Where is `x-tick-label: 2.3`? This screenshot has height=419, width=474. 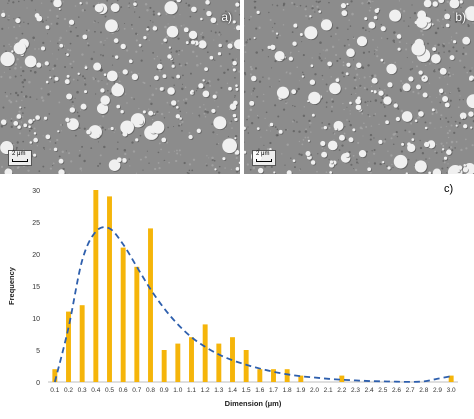 x-tick-label: 2.3 is located at coordinates (355, 390).